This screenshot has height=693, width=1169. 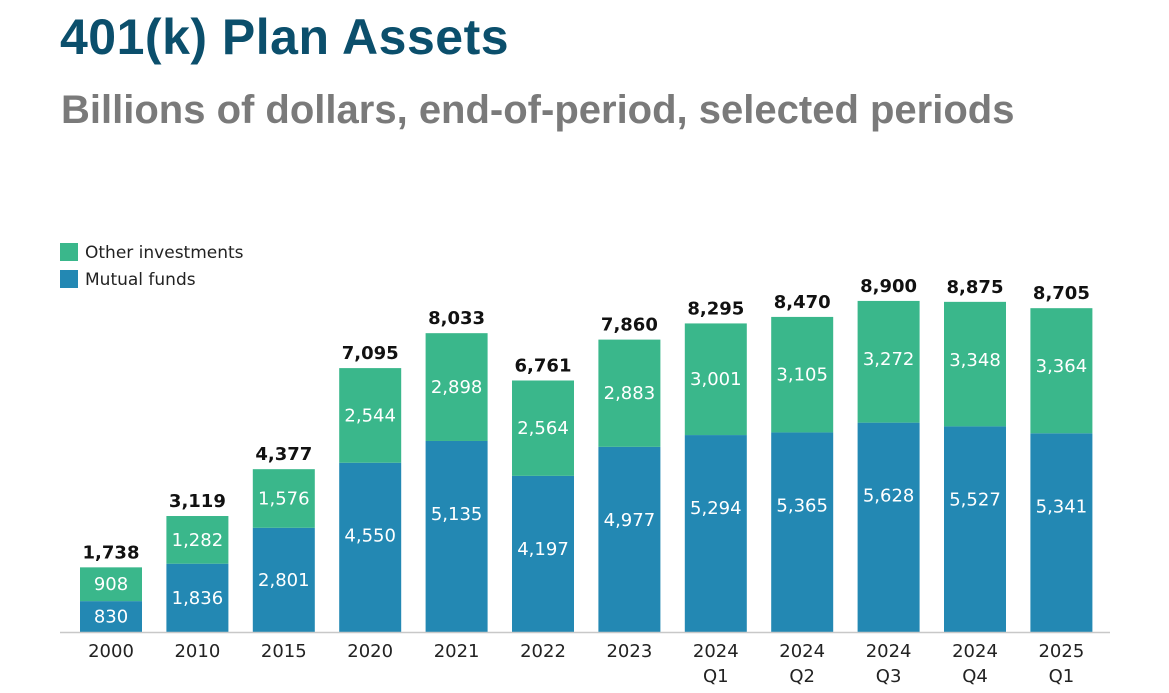 What do you see at coordinates (457, 651) in the screenshot?
I see `x-tick-label: 2021` at bounding box center [457, 651].